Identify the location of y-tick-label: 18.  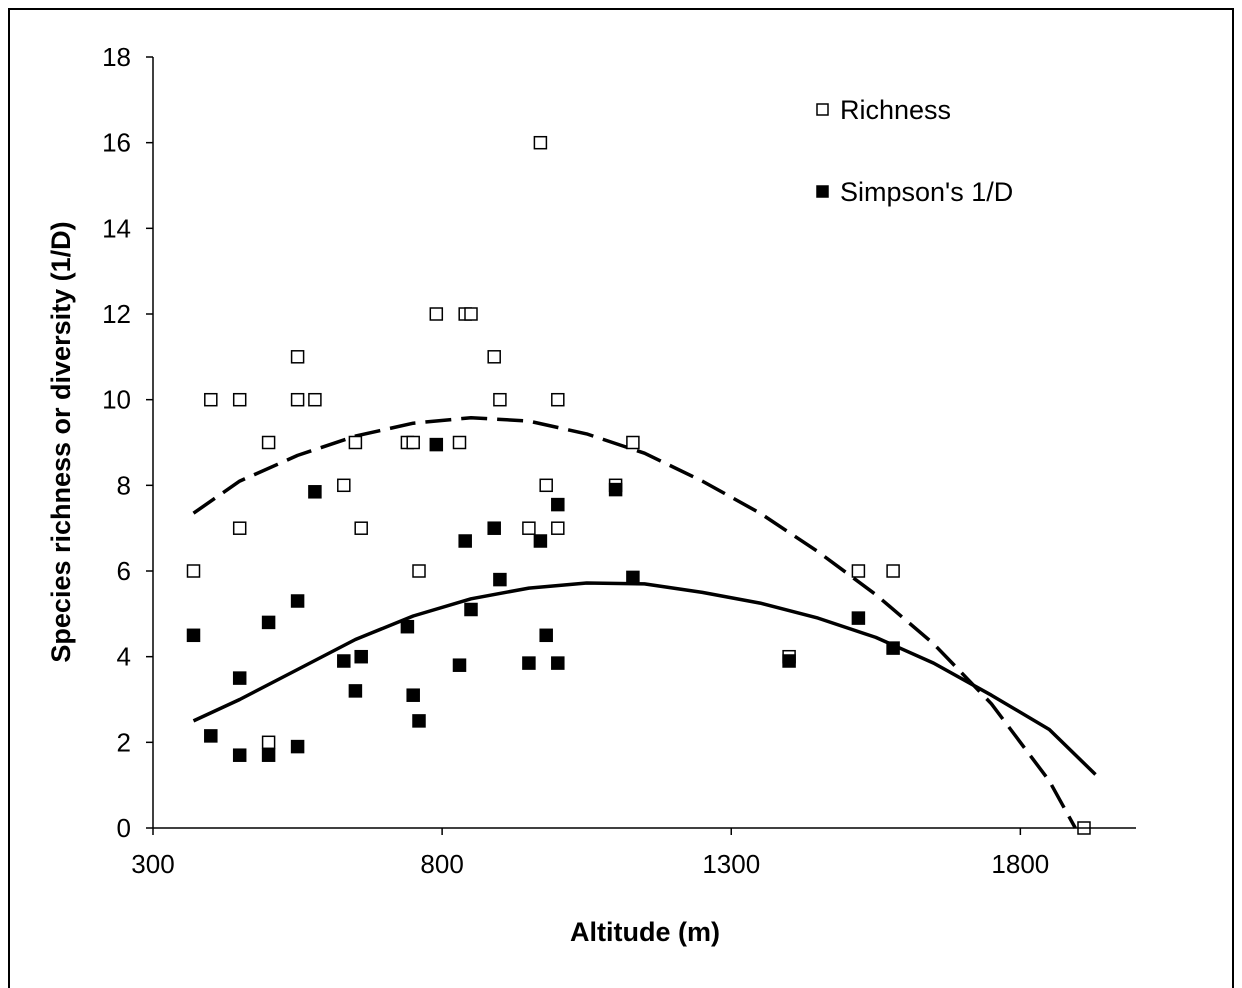
(116, 57).